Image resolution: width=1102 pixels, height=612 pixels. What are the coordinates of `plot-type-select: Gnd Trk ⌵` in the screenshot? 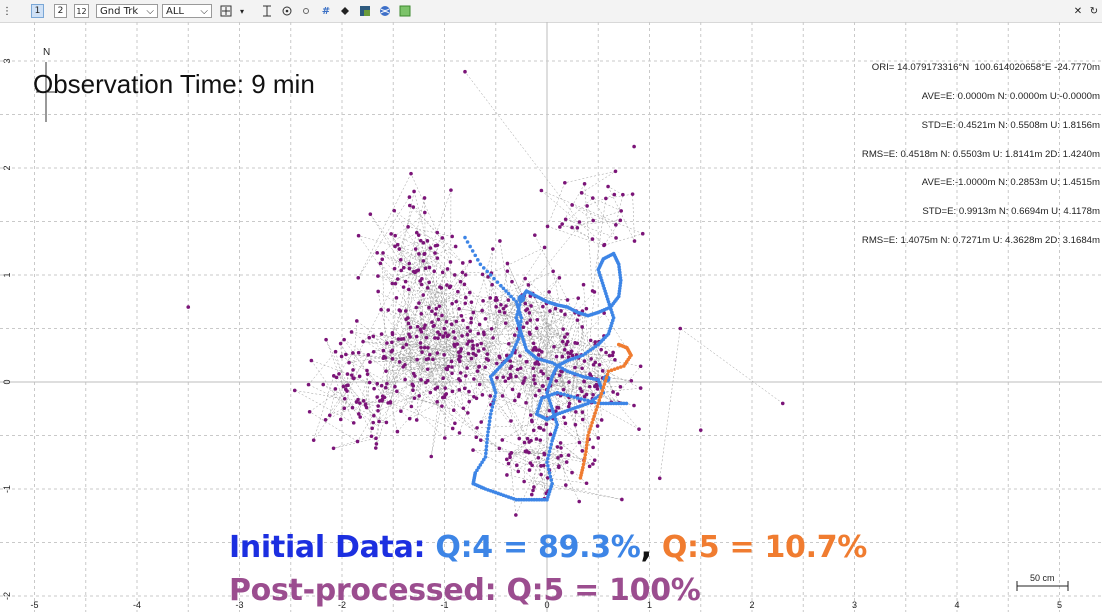 It's located at (127, 11).